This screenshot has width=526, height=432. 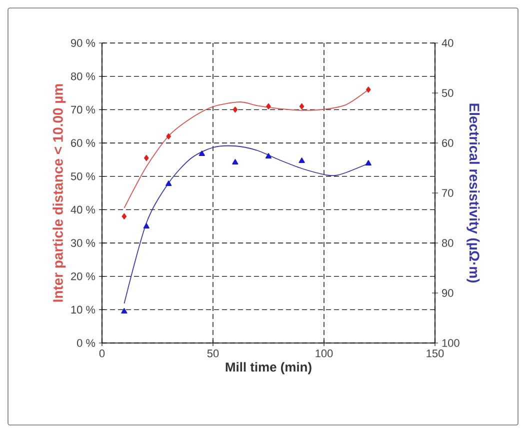 I want to click on y-tick-label: 60 %, so click(x=83, y=143).